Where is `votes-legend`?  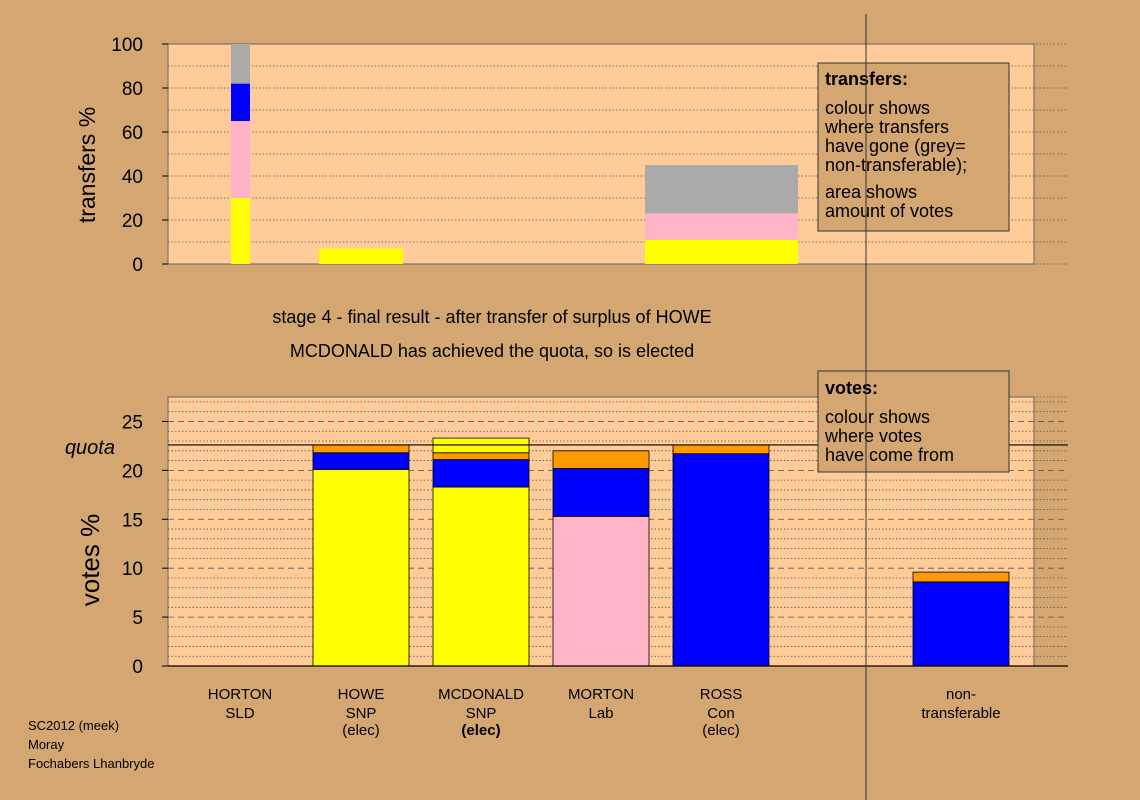
votes-legend is located at coordinates (913, 421).